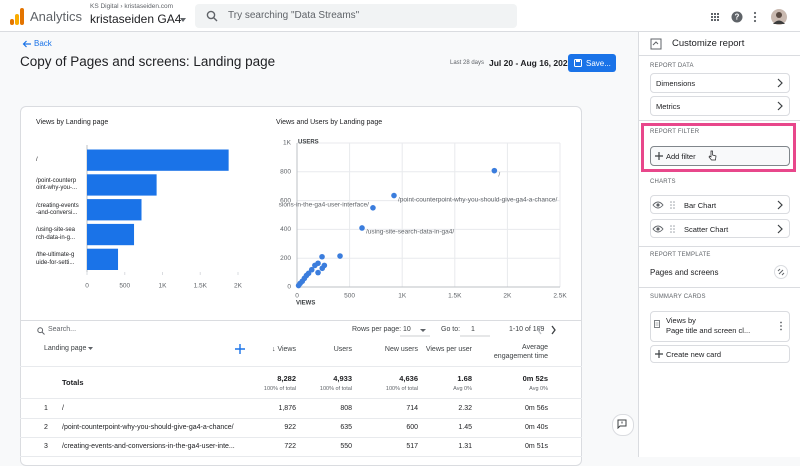 This screenshot has width=800, height=466. What do you see at coordinates (346, 408) in the screenshot?
I see `cell: 808` at bounding box center [346, 408].